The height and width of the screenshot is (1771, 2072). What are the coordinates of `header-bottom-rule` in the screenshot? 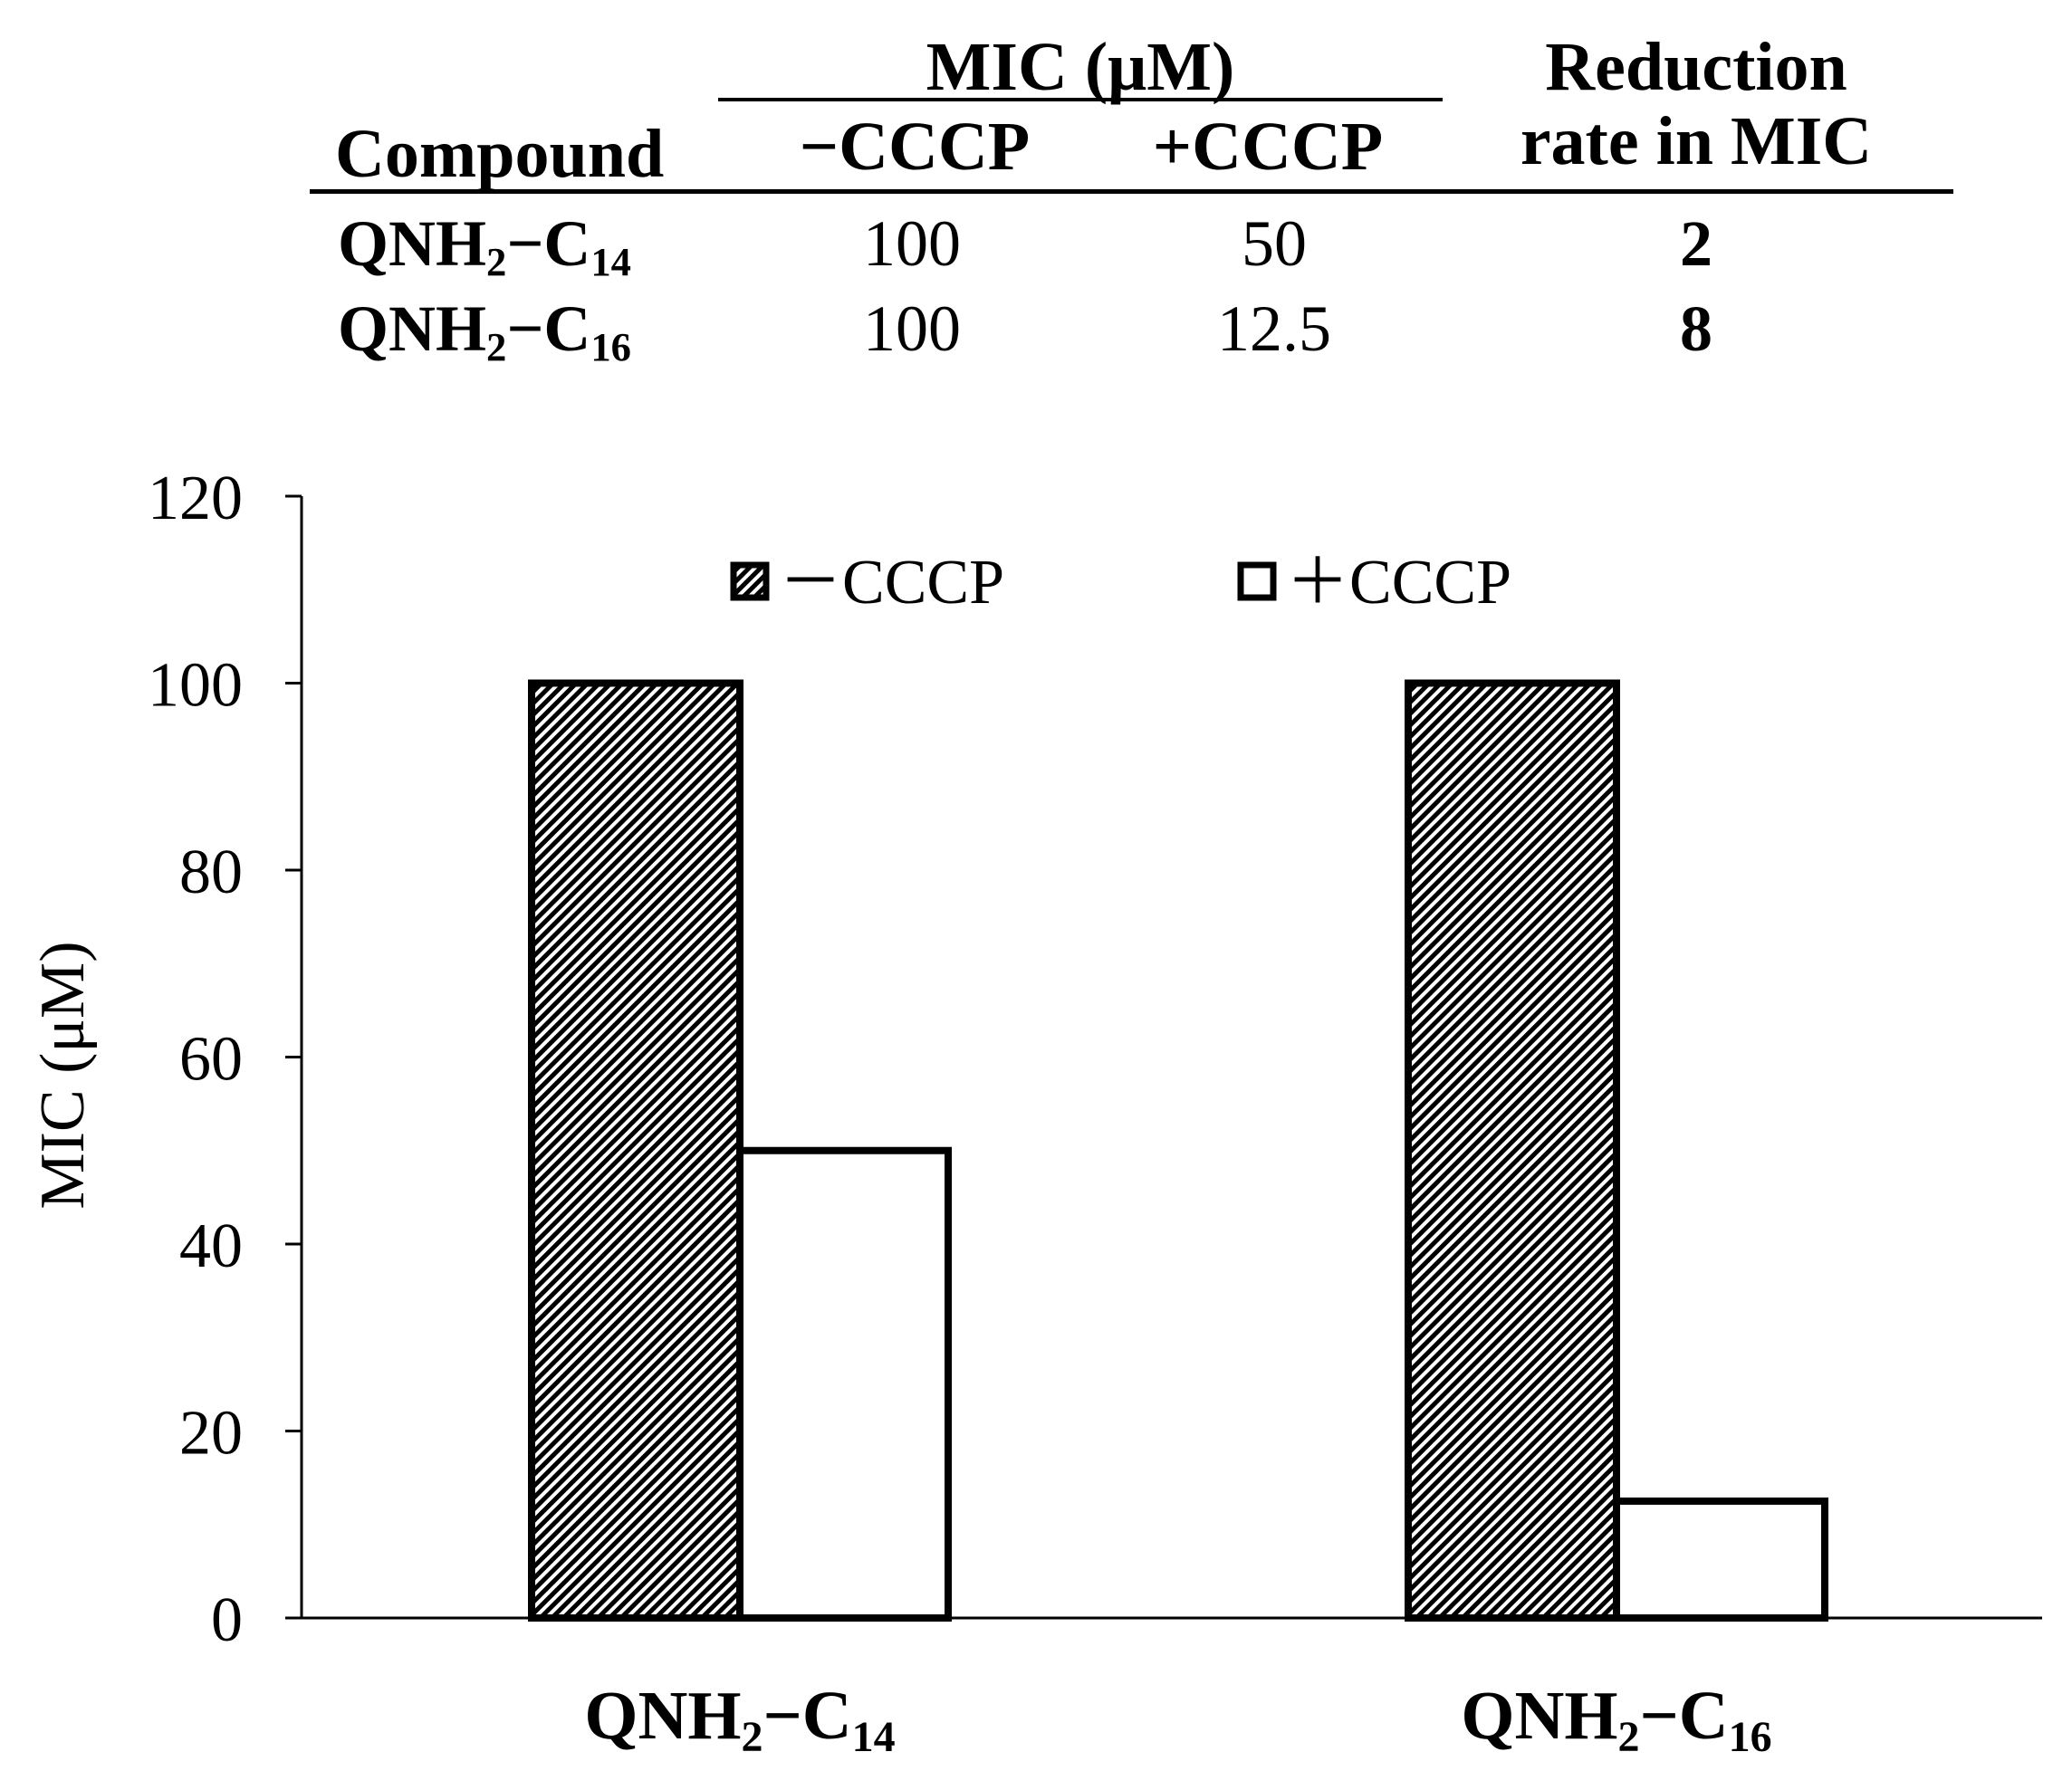 It's located at (1131, 191).